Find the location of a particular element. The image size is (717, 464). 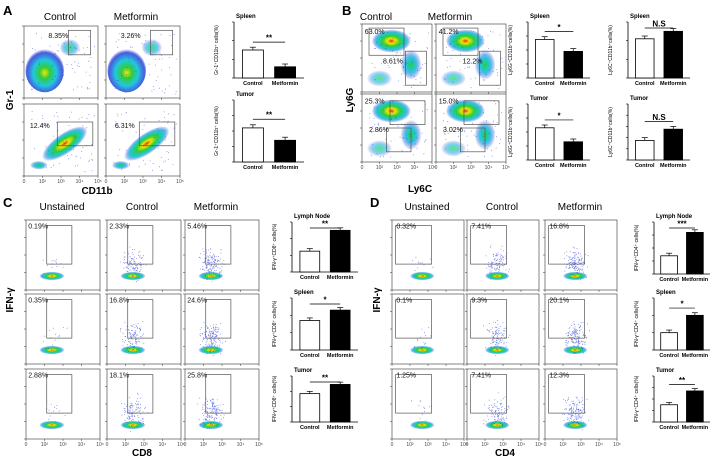

panel-d-xlabel: CD4 is located at coordinates (505, 453).